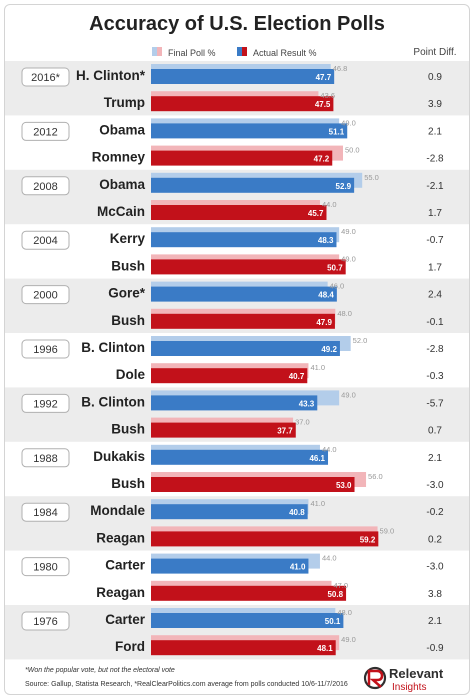 This screenshot has height=697, width=474. I want to click on chart-title: Accuracy of U.S. Election Polls, so click(237, 24).